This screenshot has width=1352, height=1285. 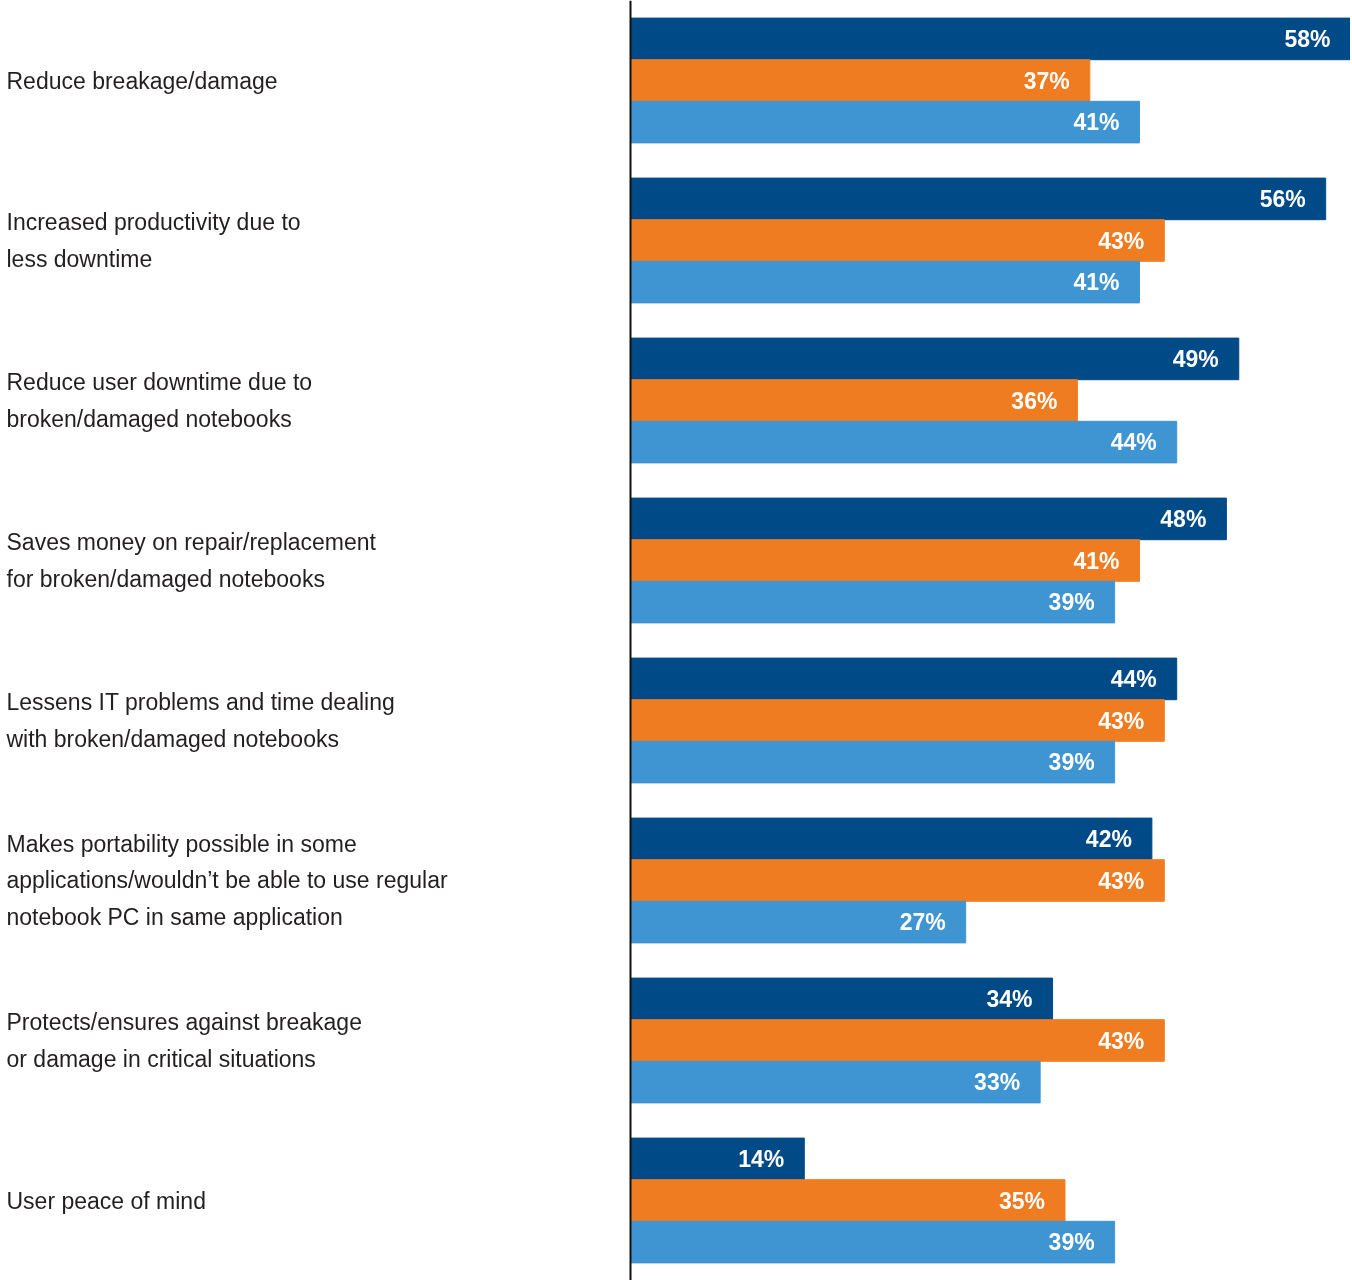 What do you see at coordinates (1282, 198) in the screenshot?
I see `data-label: 56%` at bounding box center [1282, 198].